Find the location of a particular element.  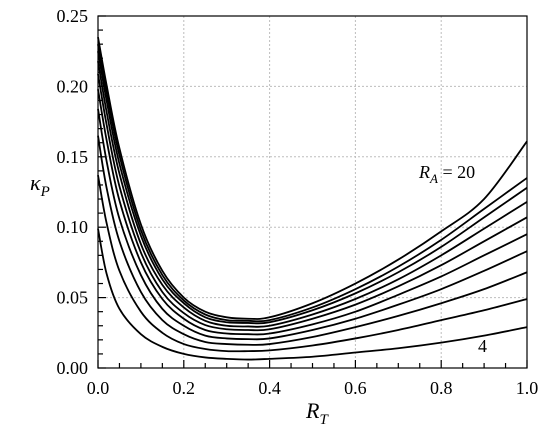

y-tick-label: 0.10 is located at coordinates (73, 227).